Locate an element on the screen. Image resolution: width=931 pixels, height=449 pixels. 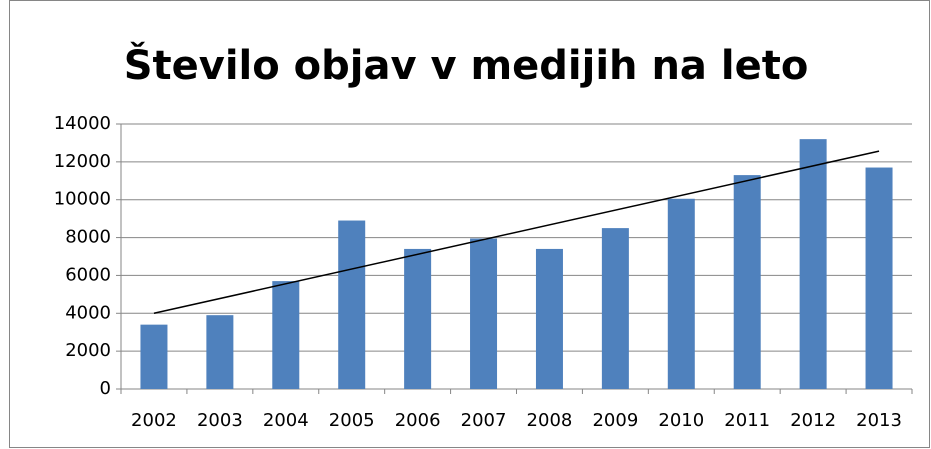
y-tick-label: 0 is located at coordinates (105, 388).